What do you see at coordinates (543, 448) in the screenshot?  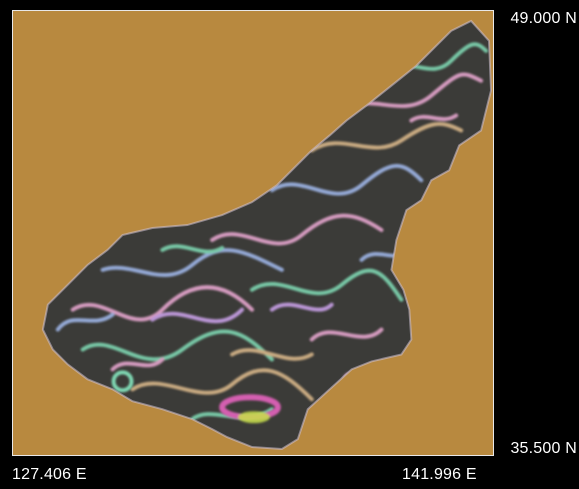 I see `latitude-bottom-label: 35.500 N` at bounding box center [543, 448].